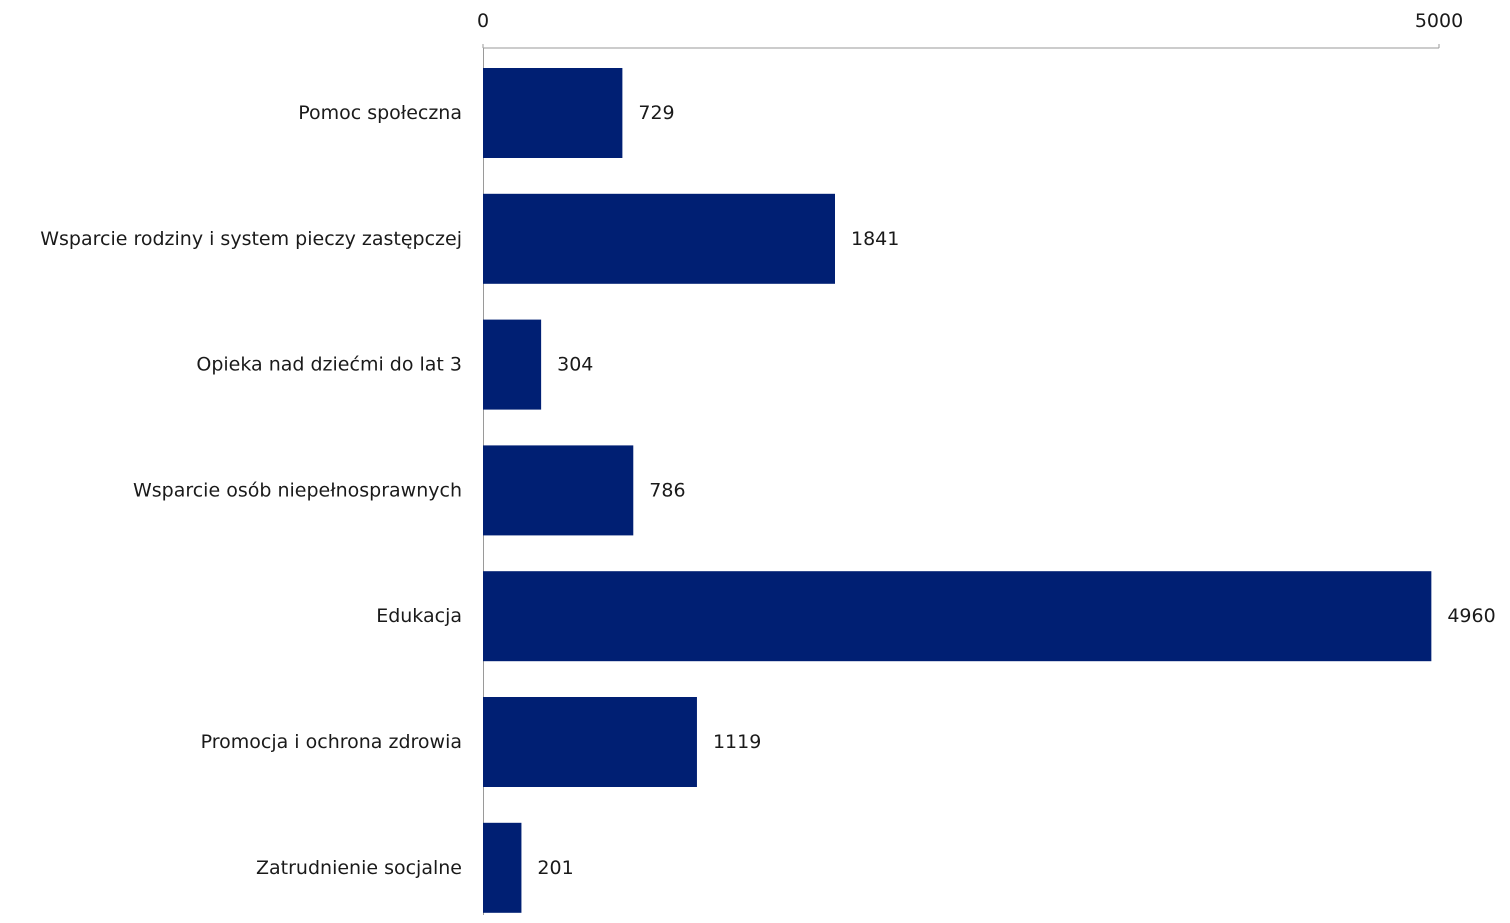 This screenshot has width=1510, height=923. I want to click on value-label: 201, so click(555, 868).